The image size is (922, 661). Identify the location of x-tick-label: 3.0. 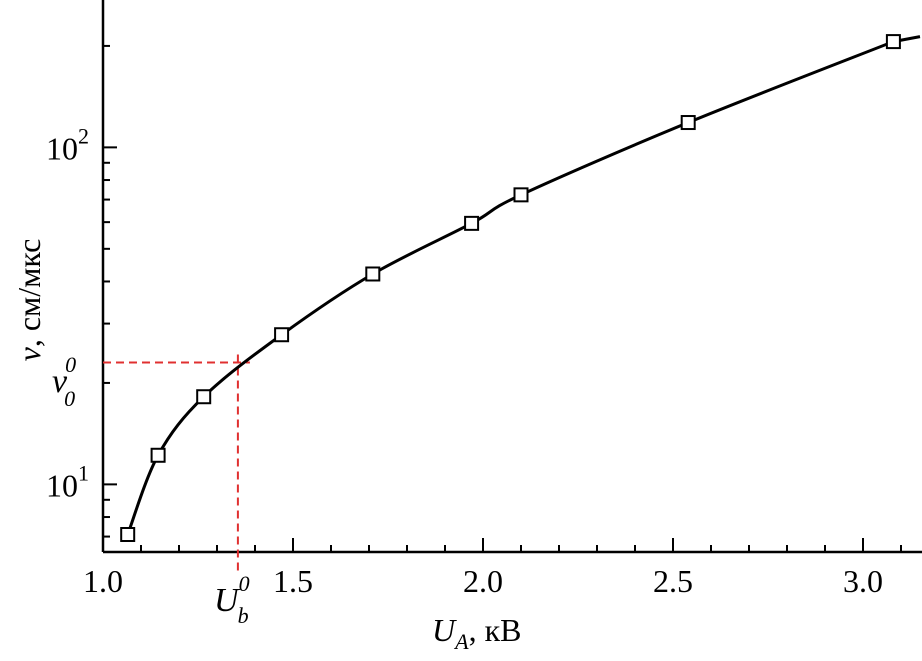
(863, 581).